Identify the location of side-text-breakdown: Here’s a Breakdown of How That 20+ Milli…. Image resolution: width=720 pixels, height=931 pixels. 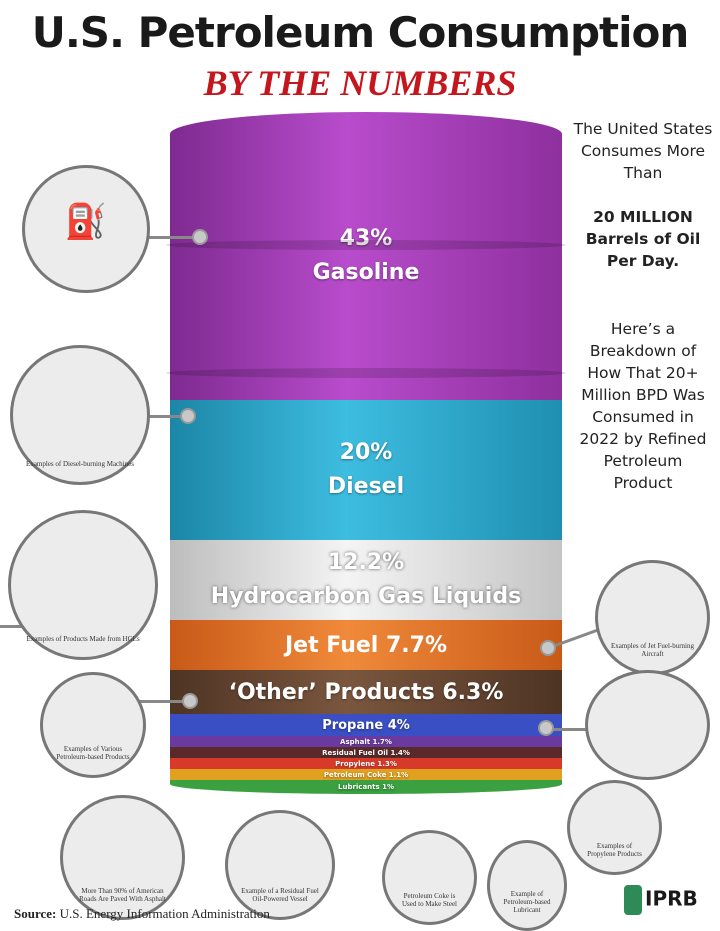
(643, 406).